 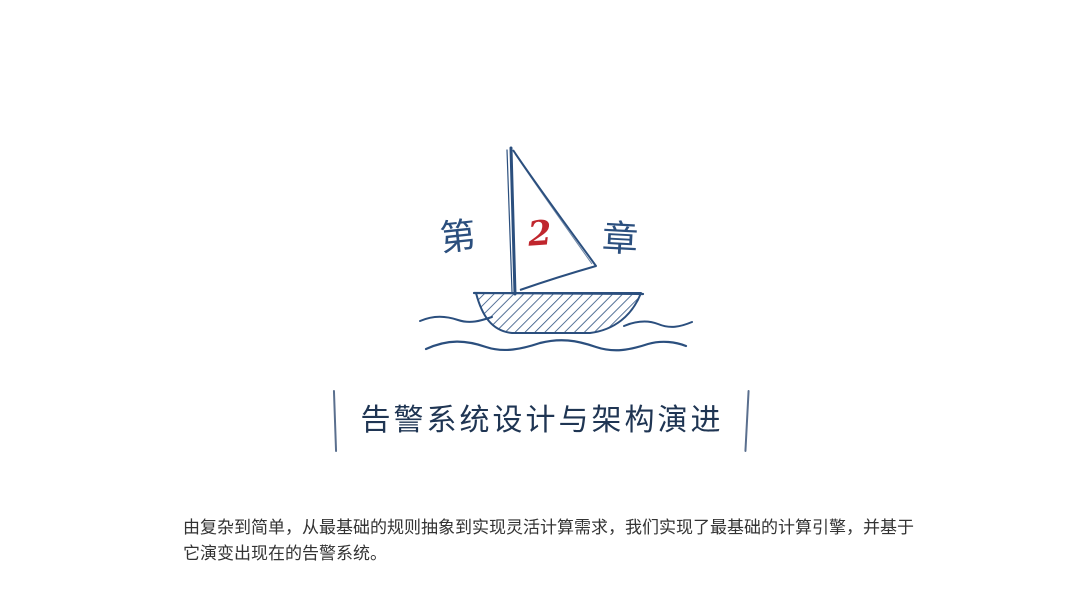 I want to click on chapter-title-frame: 告警系统设计与架构演进, so click(x=542, y=421).